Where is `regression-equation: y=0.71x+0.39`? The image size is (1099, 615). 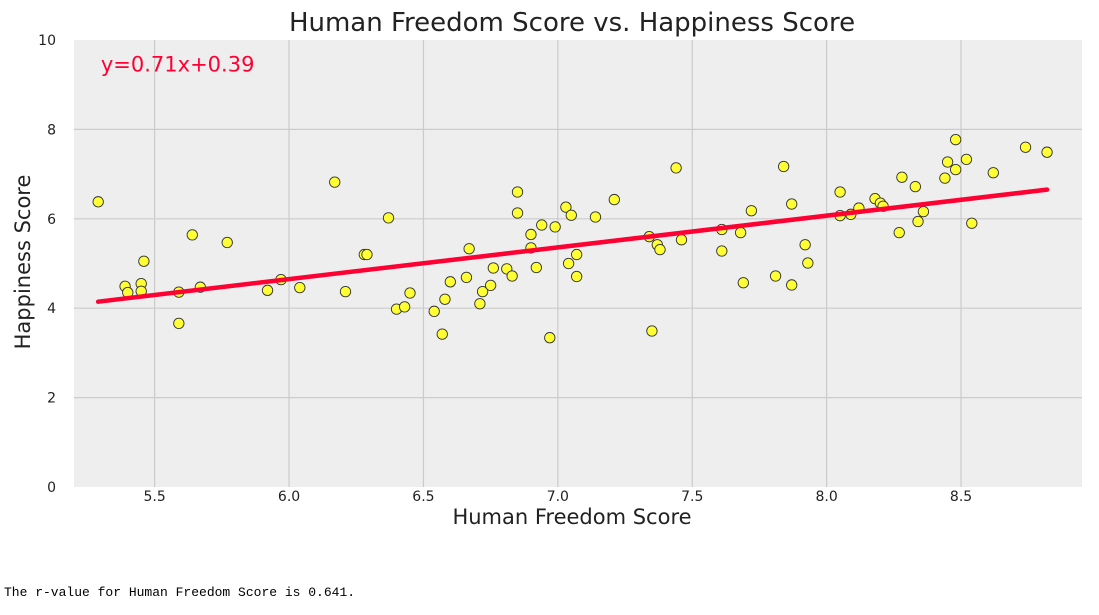
regression-equation: y=0.71x+0.39 is located at coordinates (178, 64).